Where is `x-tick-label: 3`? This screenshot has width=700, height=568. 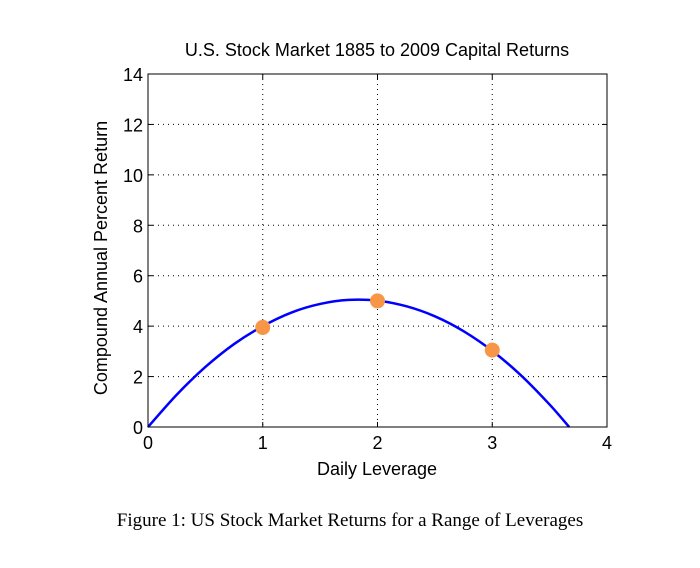
x-tick-label: 3 is located at coordinates (492, 443).